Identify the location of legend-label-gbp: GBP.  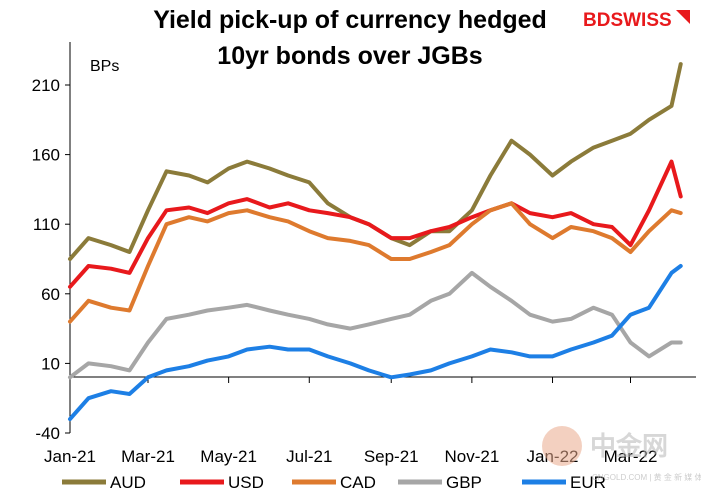
(464, 482).